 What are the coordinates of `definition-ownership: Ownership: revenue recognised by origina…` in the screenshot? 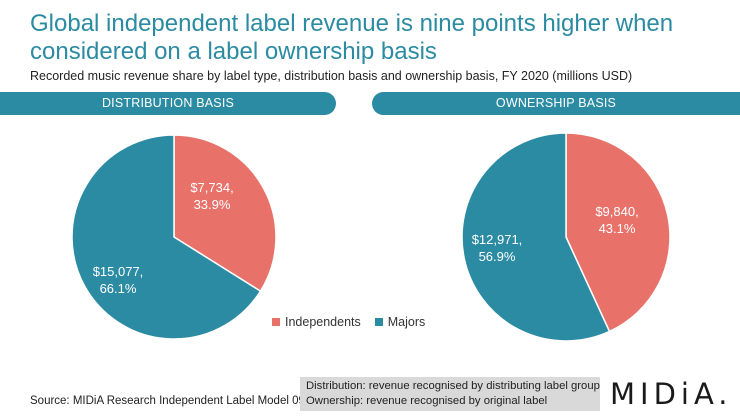 It's located at (427, 401).